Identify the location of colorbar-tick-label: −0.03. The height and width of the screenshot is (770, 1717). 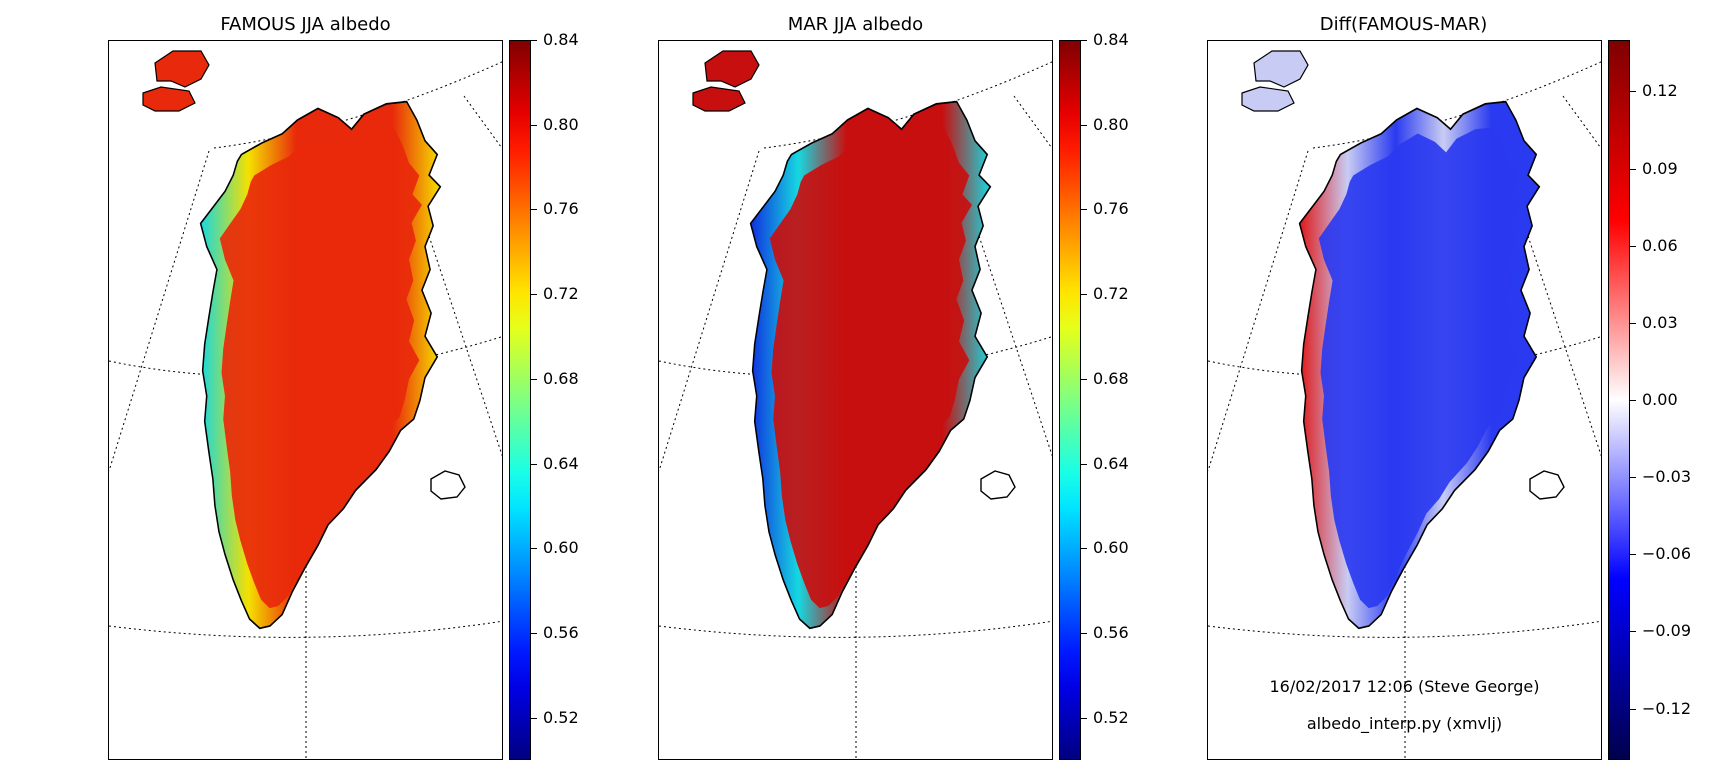
(1660, 476).